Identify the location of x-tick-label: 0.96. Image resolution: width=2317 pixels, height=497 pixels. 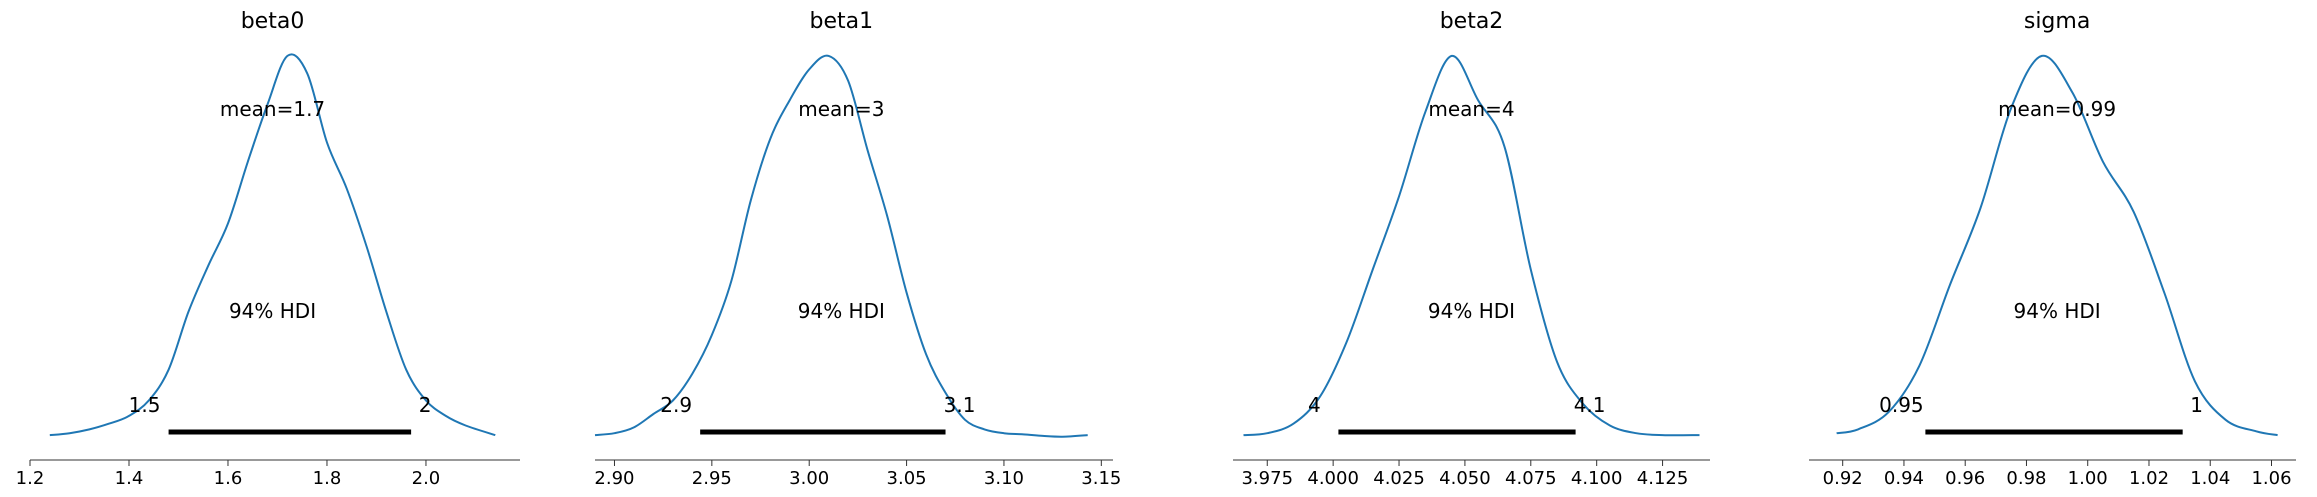
(1965, 478).